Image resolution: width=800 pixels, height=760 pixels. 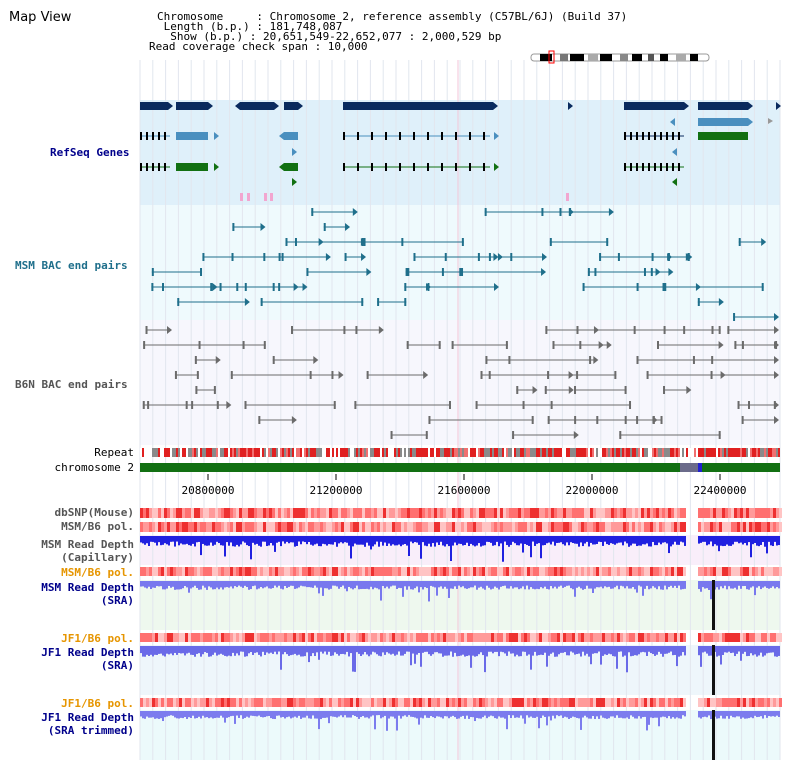 What do you see at coordinates (117, 665) in the screenshot?
I see `jf1-depth-sra-sub-label: (SRA)` at bounding box center [117, 665].